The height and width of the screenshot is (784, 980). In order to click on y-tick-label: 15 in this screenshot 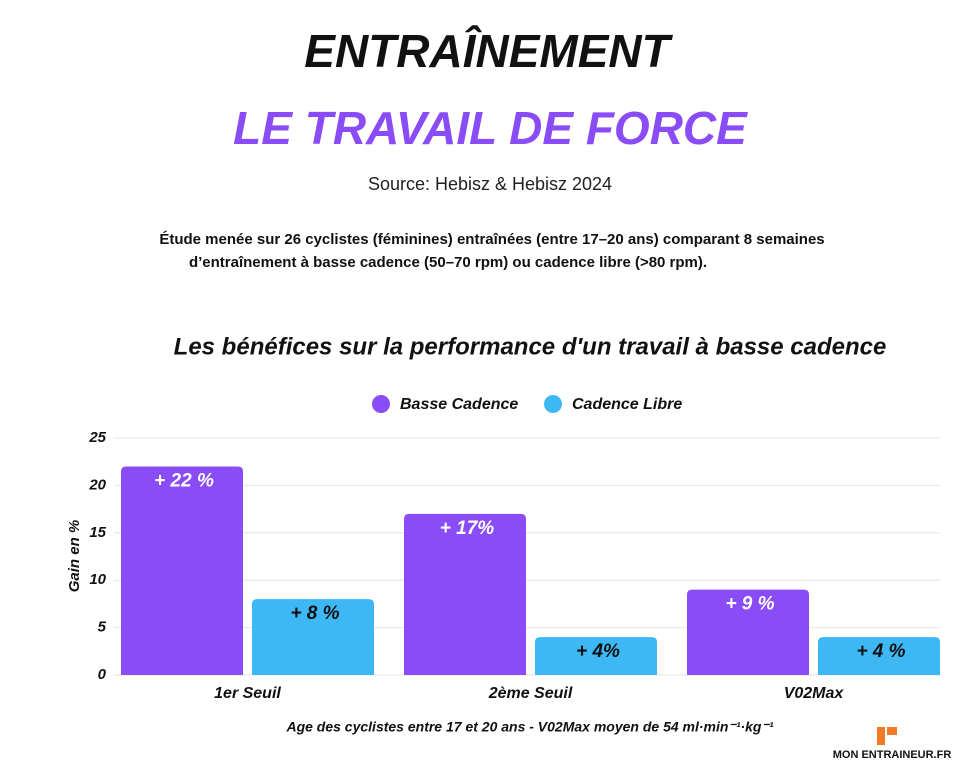, I will do `click(97, 532)`.